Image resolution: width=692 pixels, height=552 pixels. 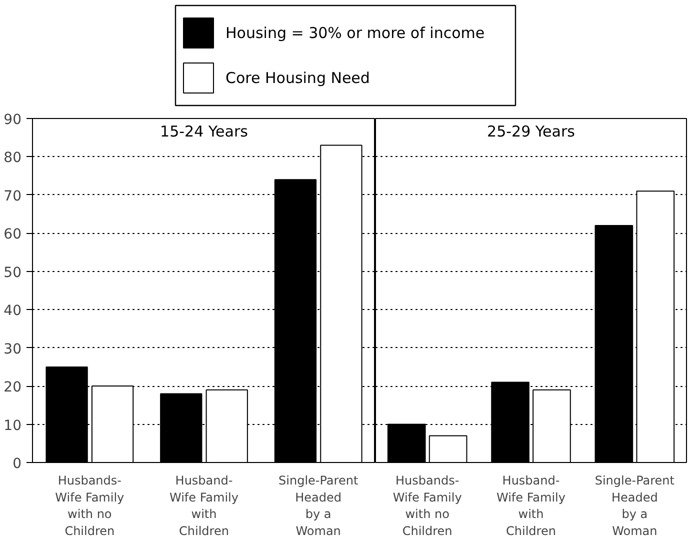 What do you see at coordinates (13, 349) in the screenshot?
I see `y-tick-label: 30` at bounding box center [13, 349].